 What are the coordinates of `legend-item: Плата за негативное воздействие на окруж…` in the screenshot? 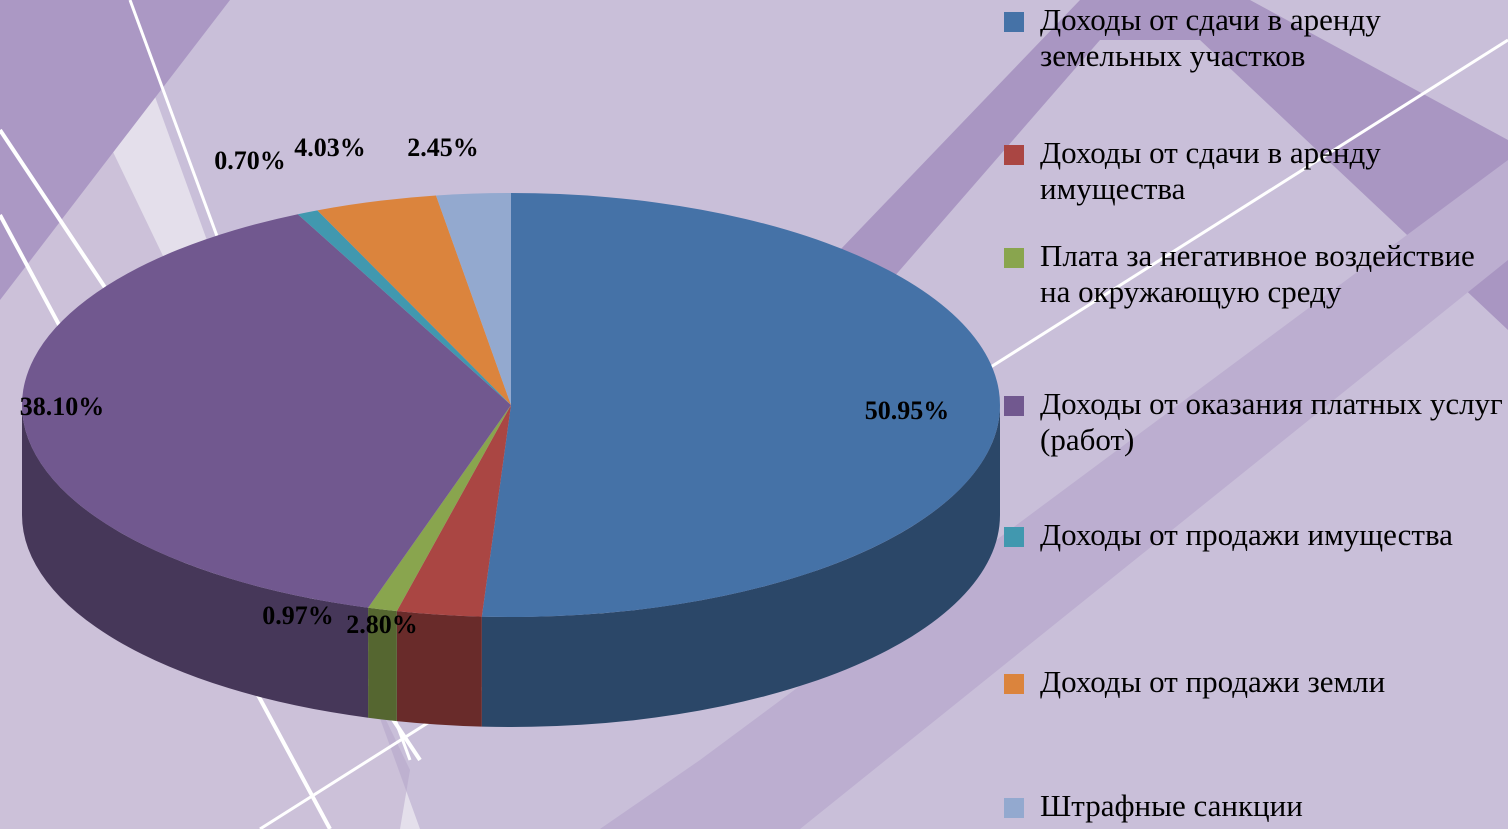 It's located at (1254, 274).